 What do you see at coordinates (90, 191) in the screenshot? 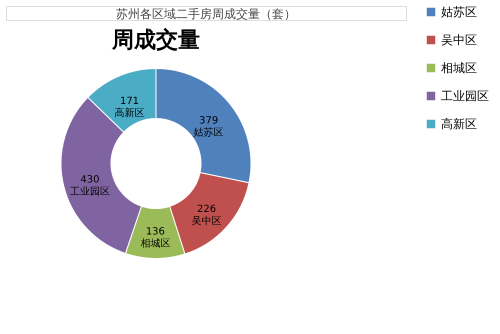
I see `slice-label: 工业园区` at bounding box center [90, 191].